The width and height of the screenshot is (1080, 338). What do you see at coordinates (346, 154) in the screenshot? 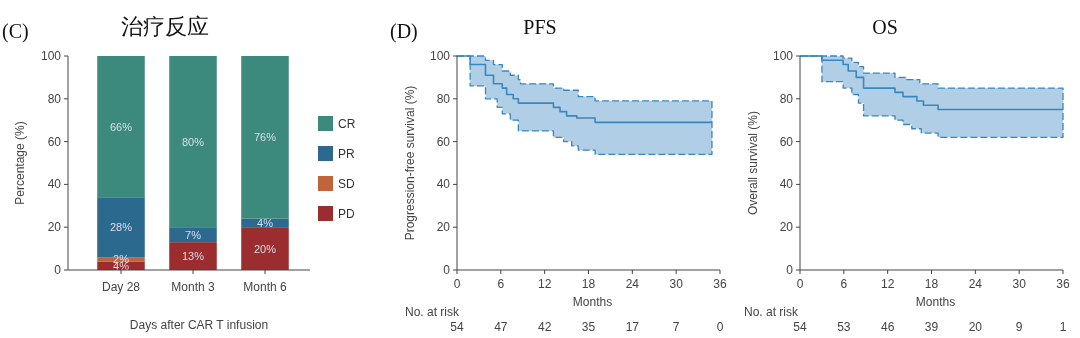
I see `legend-label: PR` at bounding box center [346, 154].